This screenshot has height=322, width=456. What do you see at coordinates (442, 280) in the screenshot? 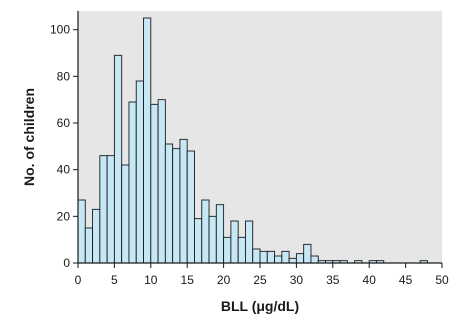
I see `x-tick-label: 50` at bounding box center [442, 280].